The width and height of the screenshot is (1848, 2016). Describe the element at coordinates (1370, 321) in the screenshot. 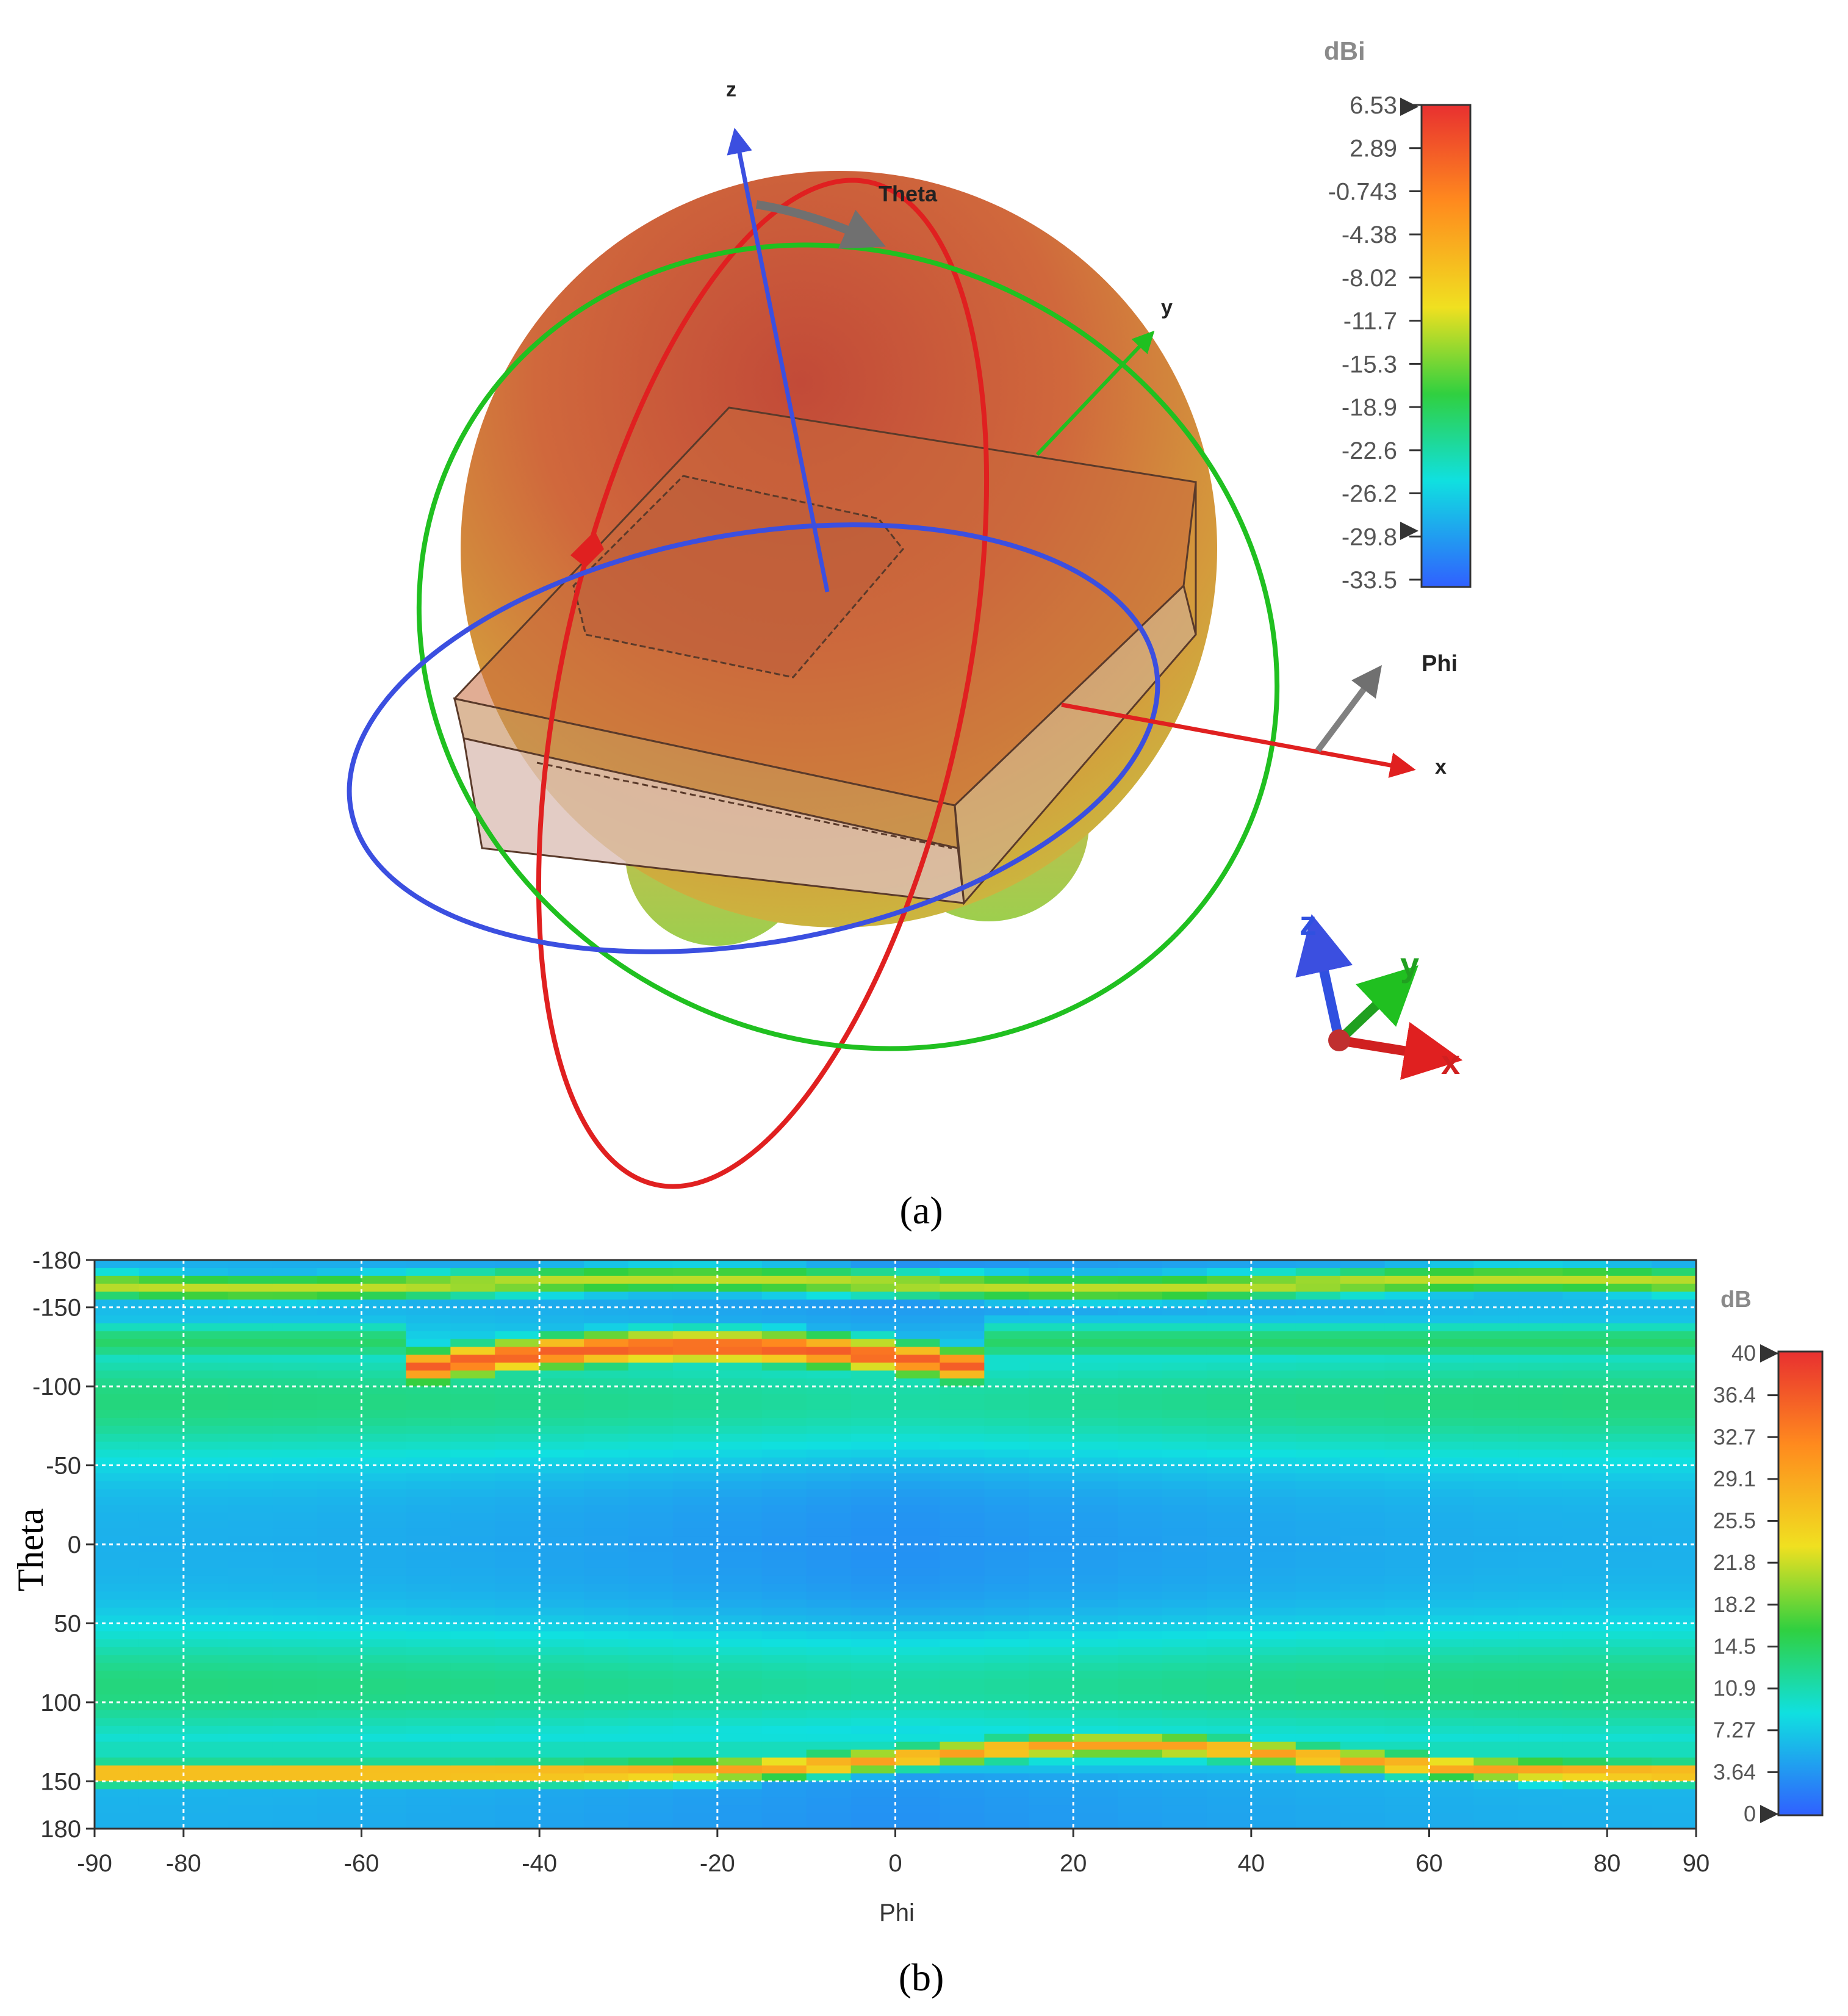

I see `colorbar-a-tick-label: -11.7` at that location.